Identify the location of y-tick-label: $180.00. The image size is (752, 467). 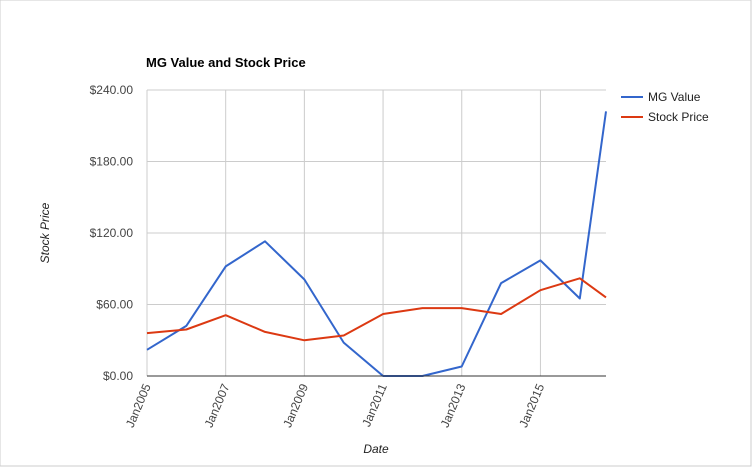
(112, 162).